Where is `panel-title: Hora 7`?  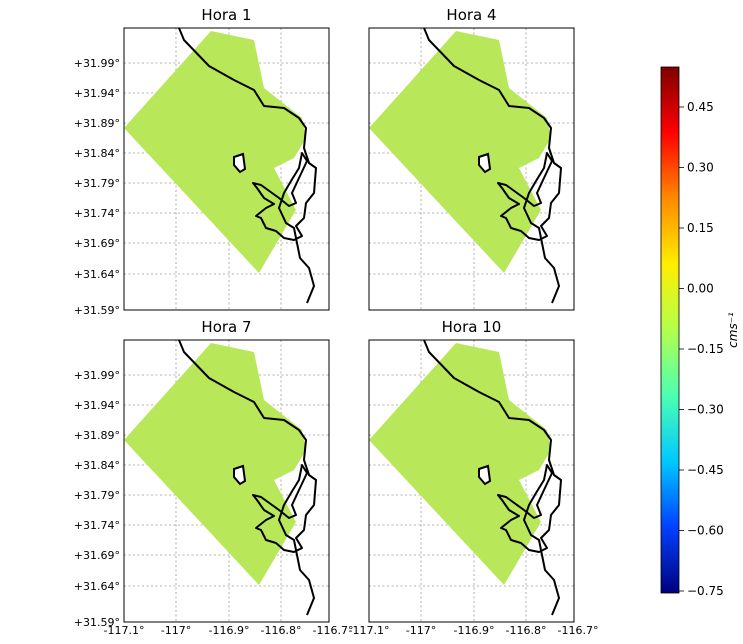
panel-title: Hora 7 is located at coordinates (226, 327).